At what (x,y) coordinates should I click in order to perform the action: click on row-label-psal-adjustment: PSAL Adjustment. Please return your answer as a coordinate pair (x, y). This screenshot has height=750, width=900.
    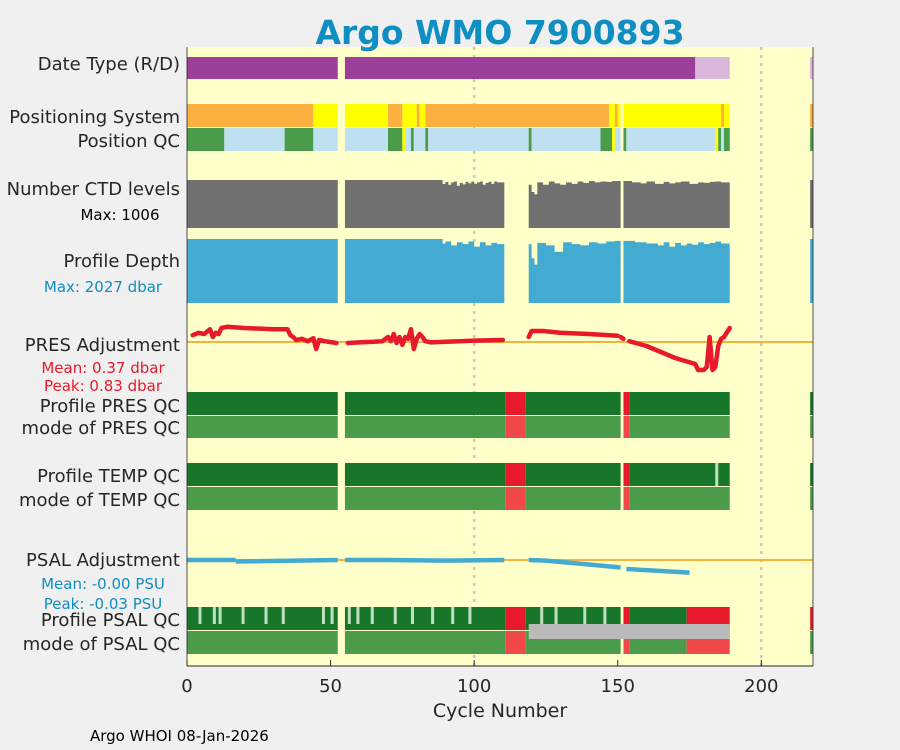
    Looking at the image, I should click on (103, 560).